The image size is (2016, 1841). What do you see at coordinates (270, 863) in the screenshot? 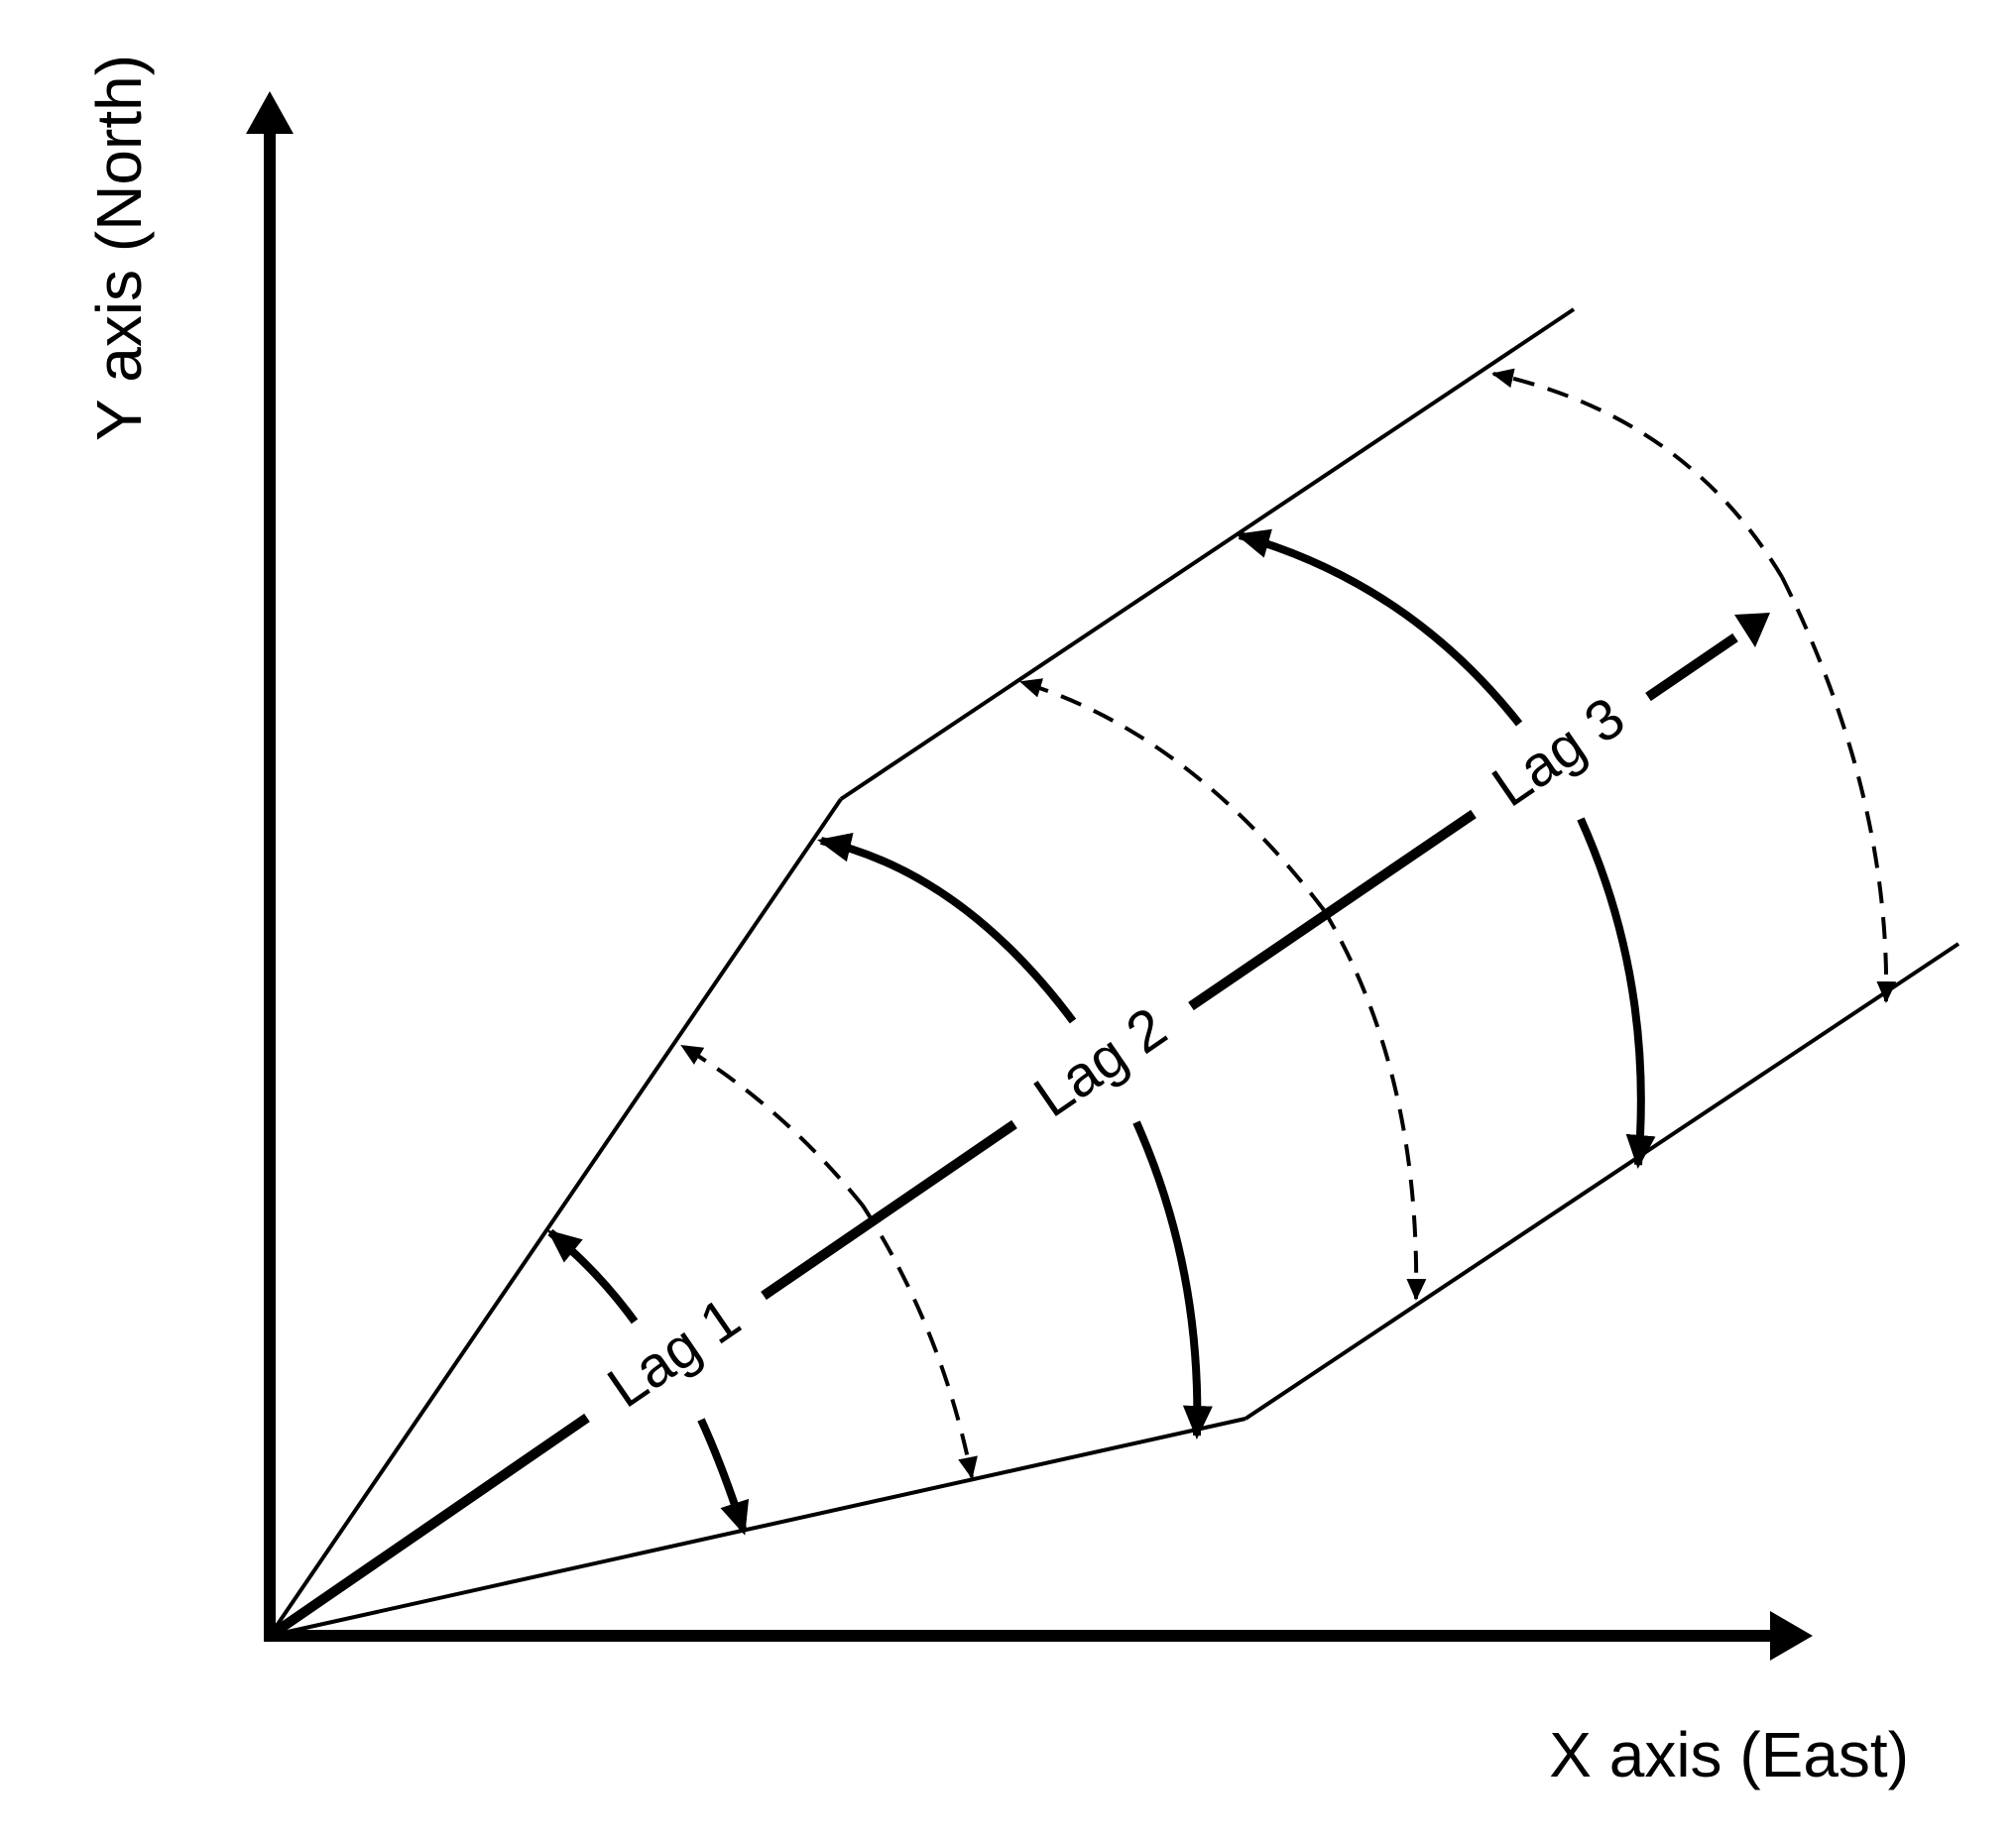
I see `y-axis` at bounding box center [270, 863].